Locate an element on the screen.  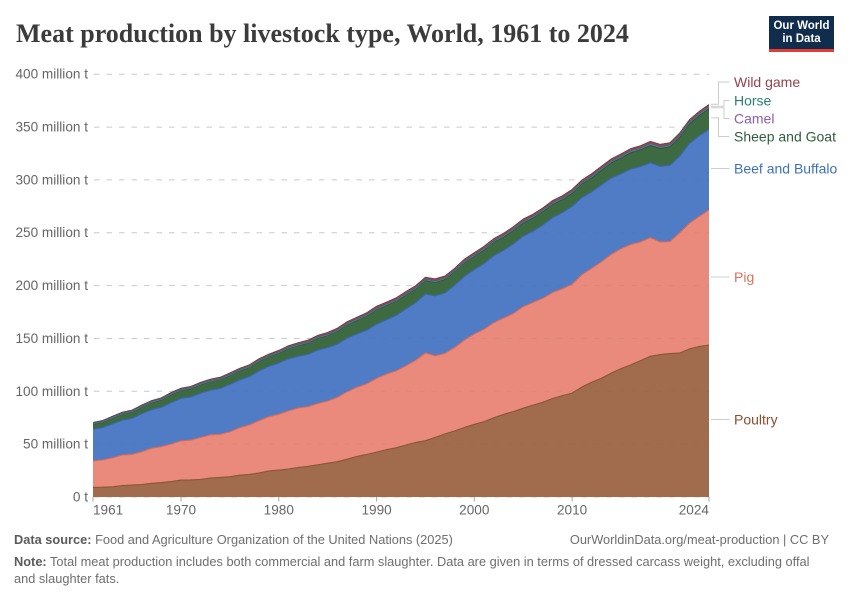
svg-text: 1980 is located at coordinates (279, 510).